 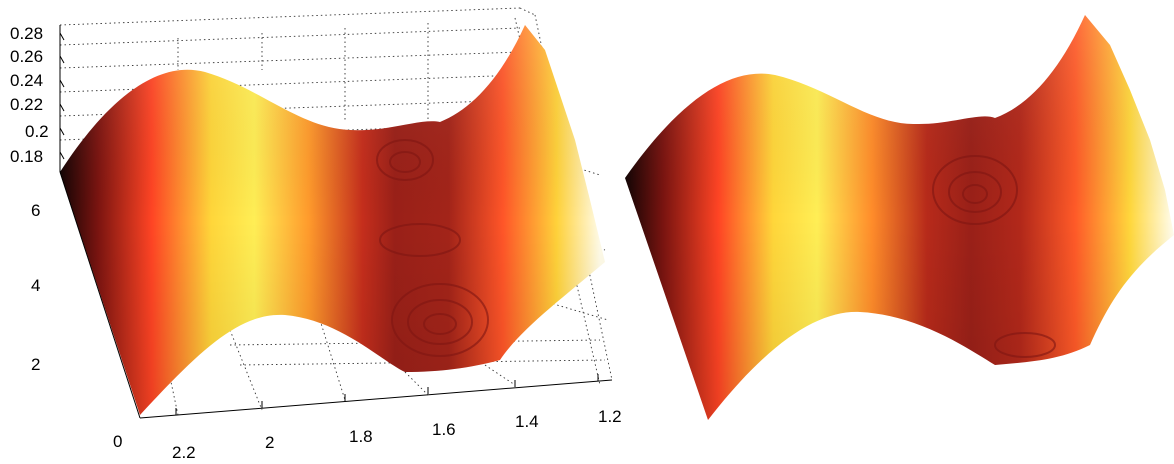 I want to click on z-tick-label: 0.2, so click(x=37, y=131).